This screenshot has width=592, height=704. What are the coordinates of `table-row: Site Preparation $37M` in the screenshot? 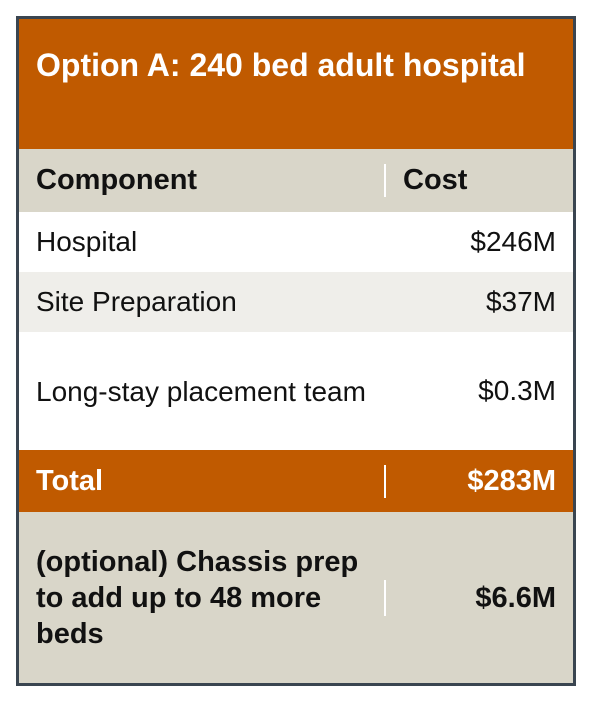 It's located at (296, 302).